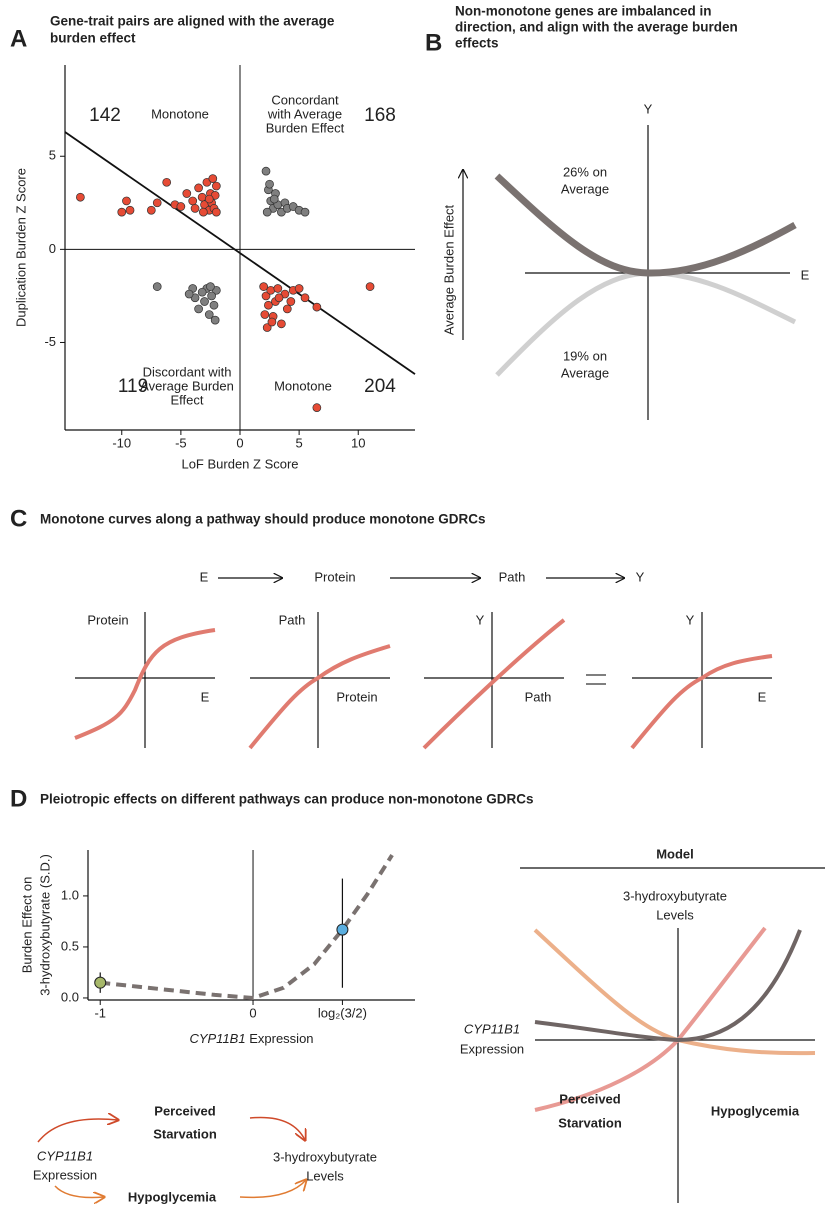 The image size is (833, 1208). Describe the element at coordinates (762, 696) in the screenshot. I see `plot-x-label: E` at that location.